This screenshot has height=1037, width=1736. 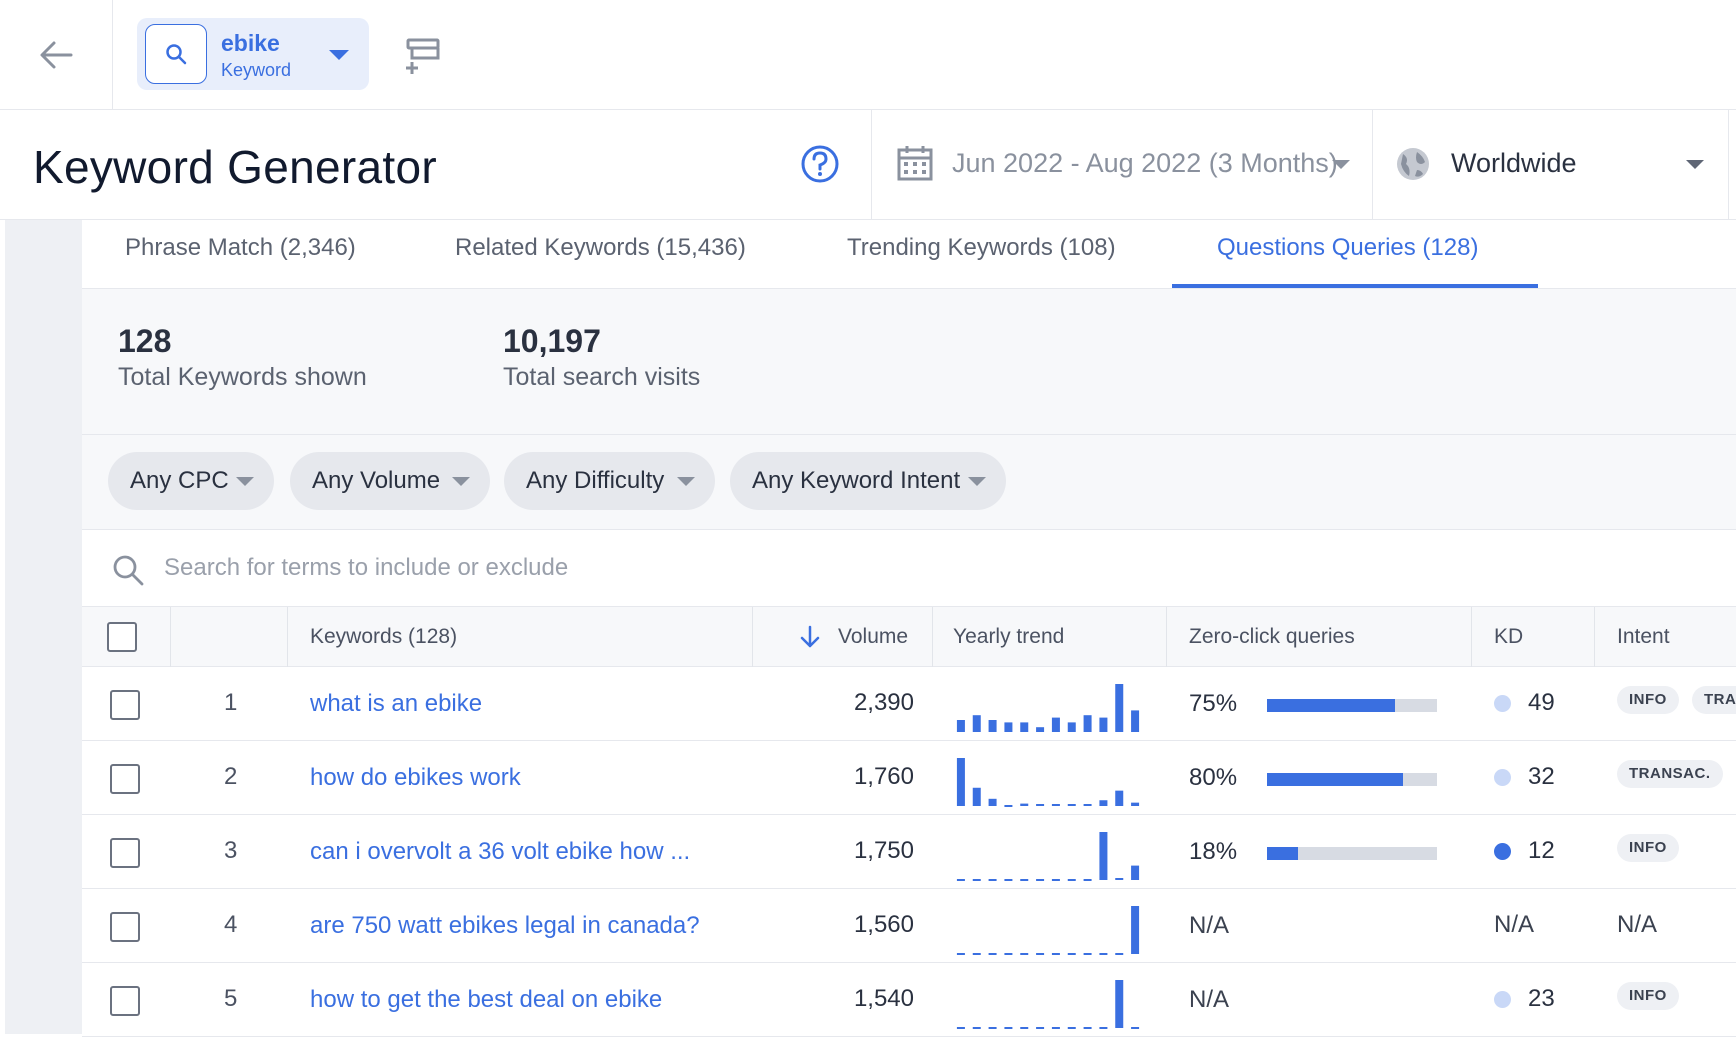 I want to click on kd-value: 32, so click(x=1541, y=776).